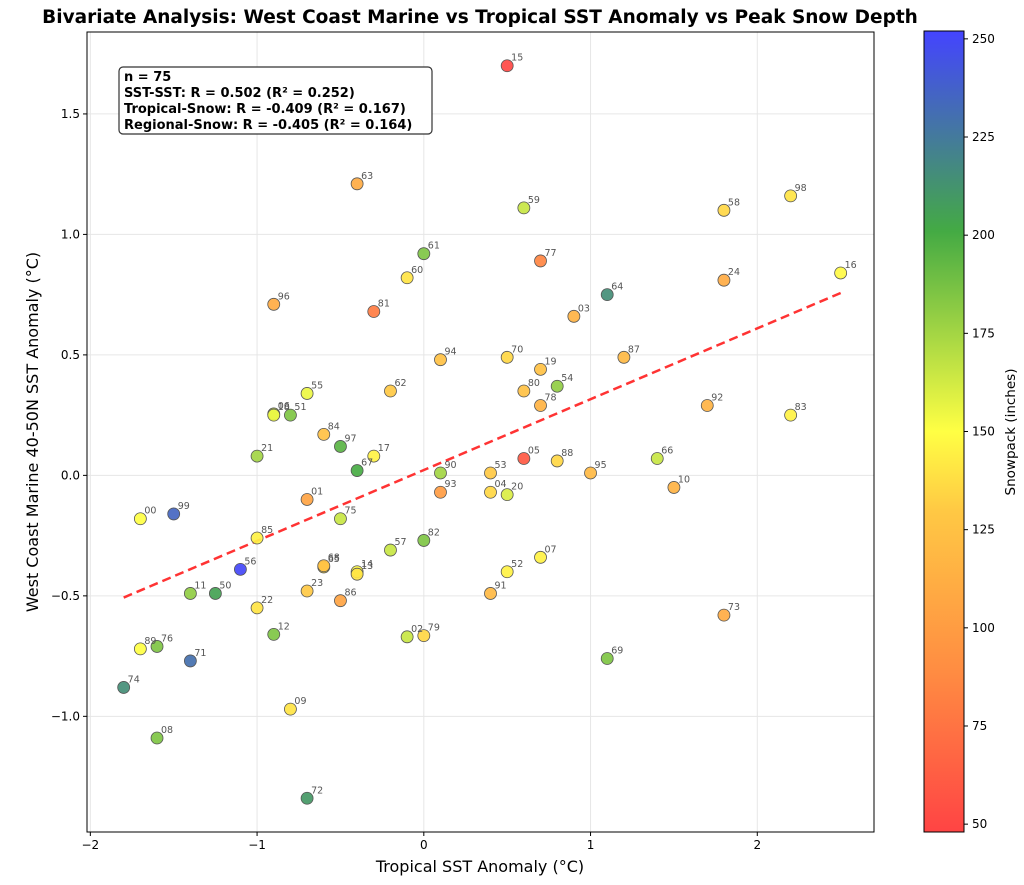 Image resolution: width=1024 pixels, height=885 pixels. Describe the element at coordinates (983, 530) in the screenshot. I see `colorbar-tick-label: 125` at that location.